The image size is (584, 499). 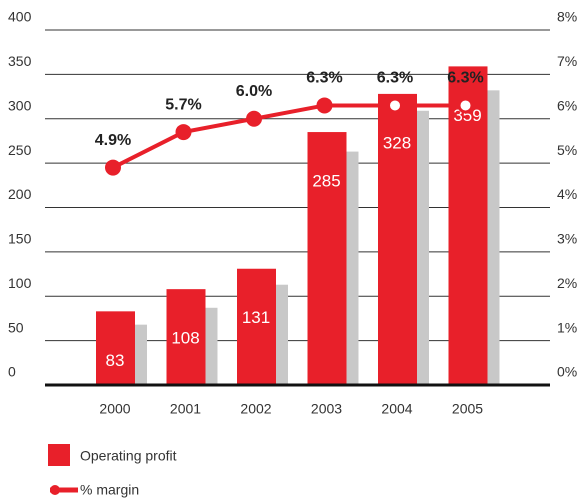 What do you see at coordinates (256, 317) in the screenshot?
I see `bar-value-label: 131` at bounding box center [256, 317].